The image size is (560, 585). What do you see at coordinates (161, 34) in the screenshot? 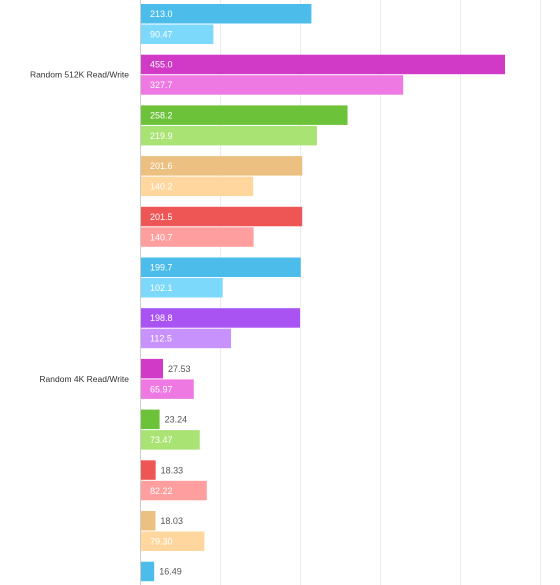
I see `value-label-write-0: 90.47` at bounding box center [161, 34].